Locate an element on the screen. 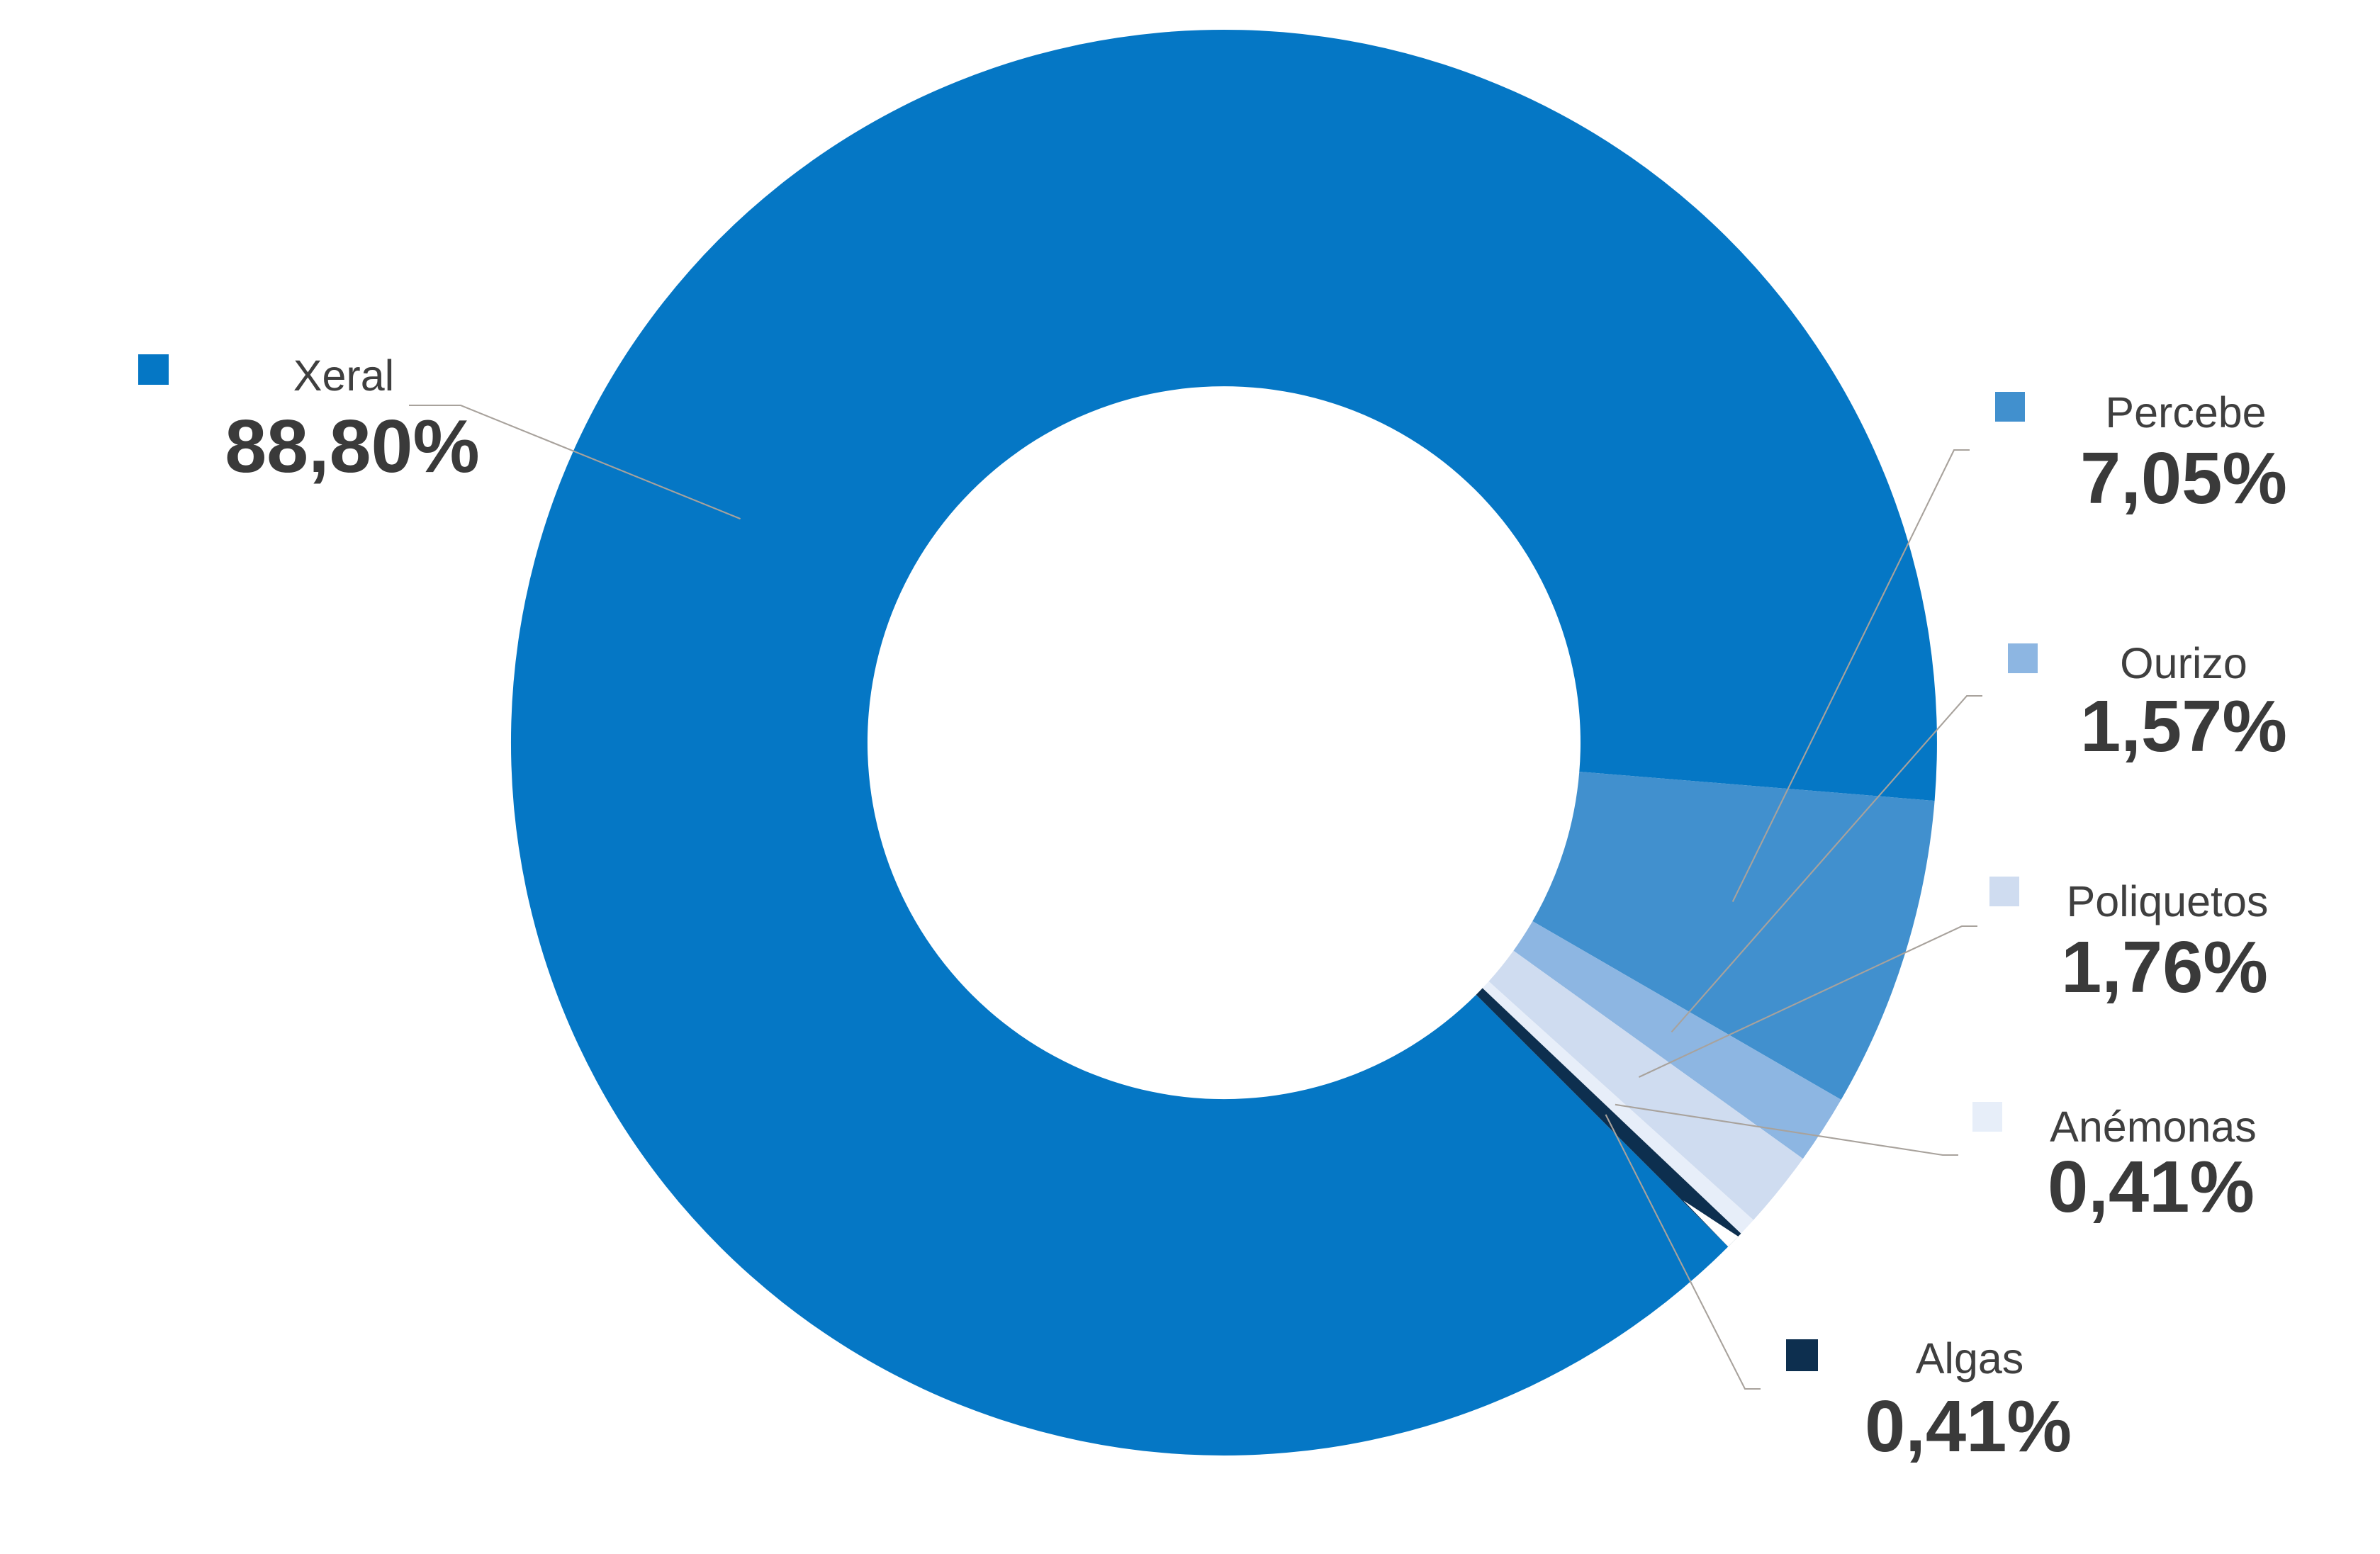 The height and width of the screenshot is (1554, 2380). svg-text: 88,80% is located at coordinates (352, 447).